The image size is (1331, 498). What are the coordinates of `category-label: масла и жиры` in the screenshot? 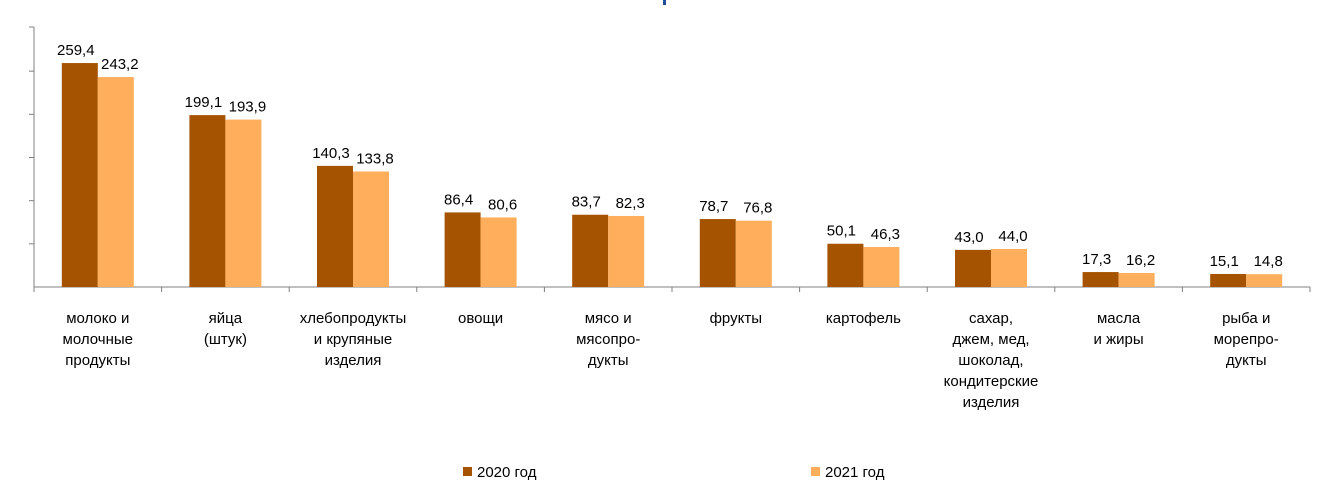 It's located at (1119, 329).